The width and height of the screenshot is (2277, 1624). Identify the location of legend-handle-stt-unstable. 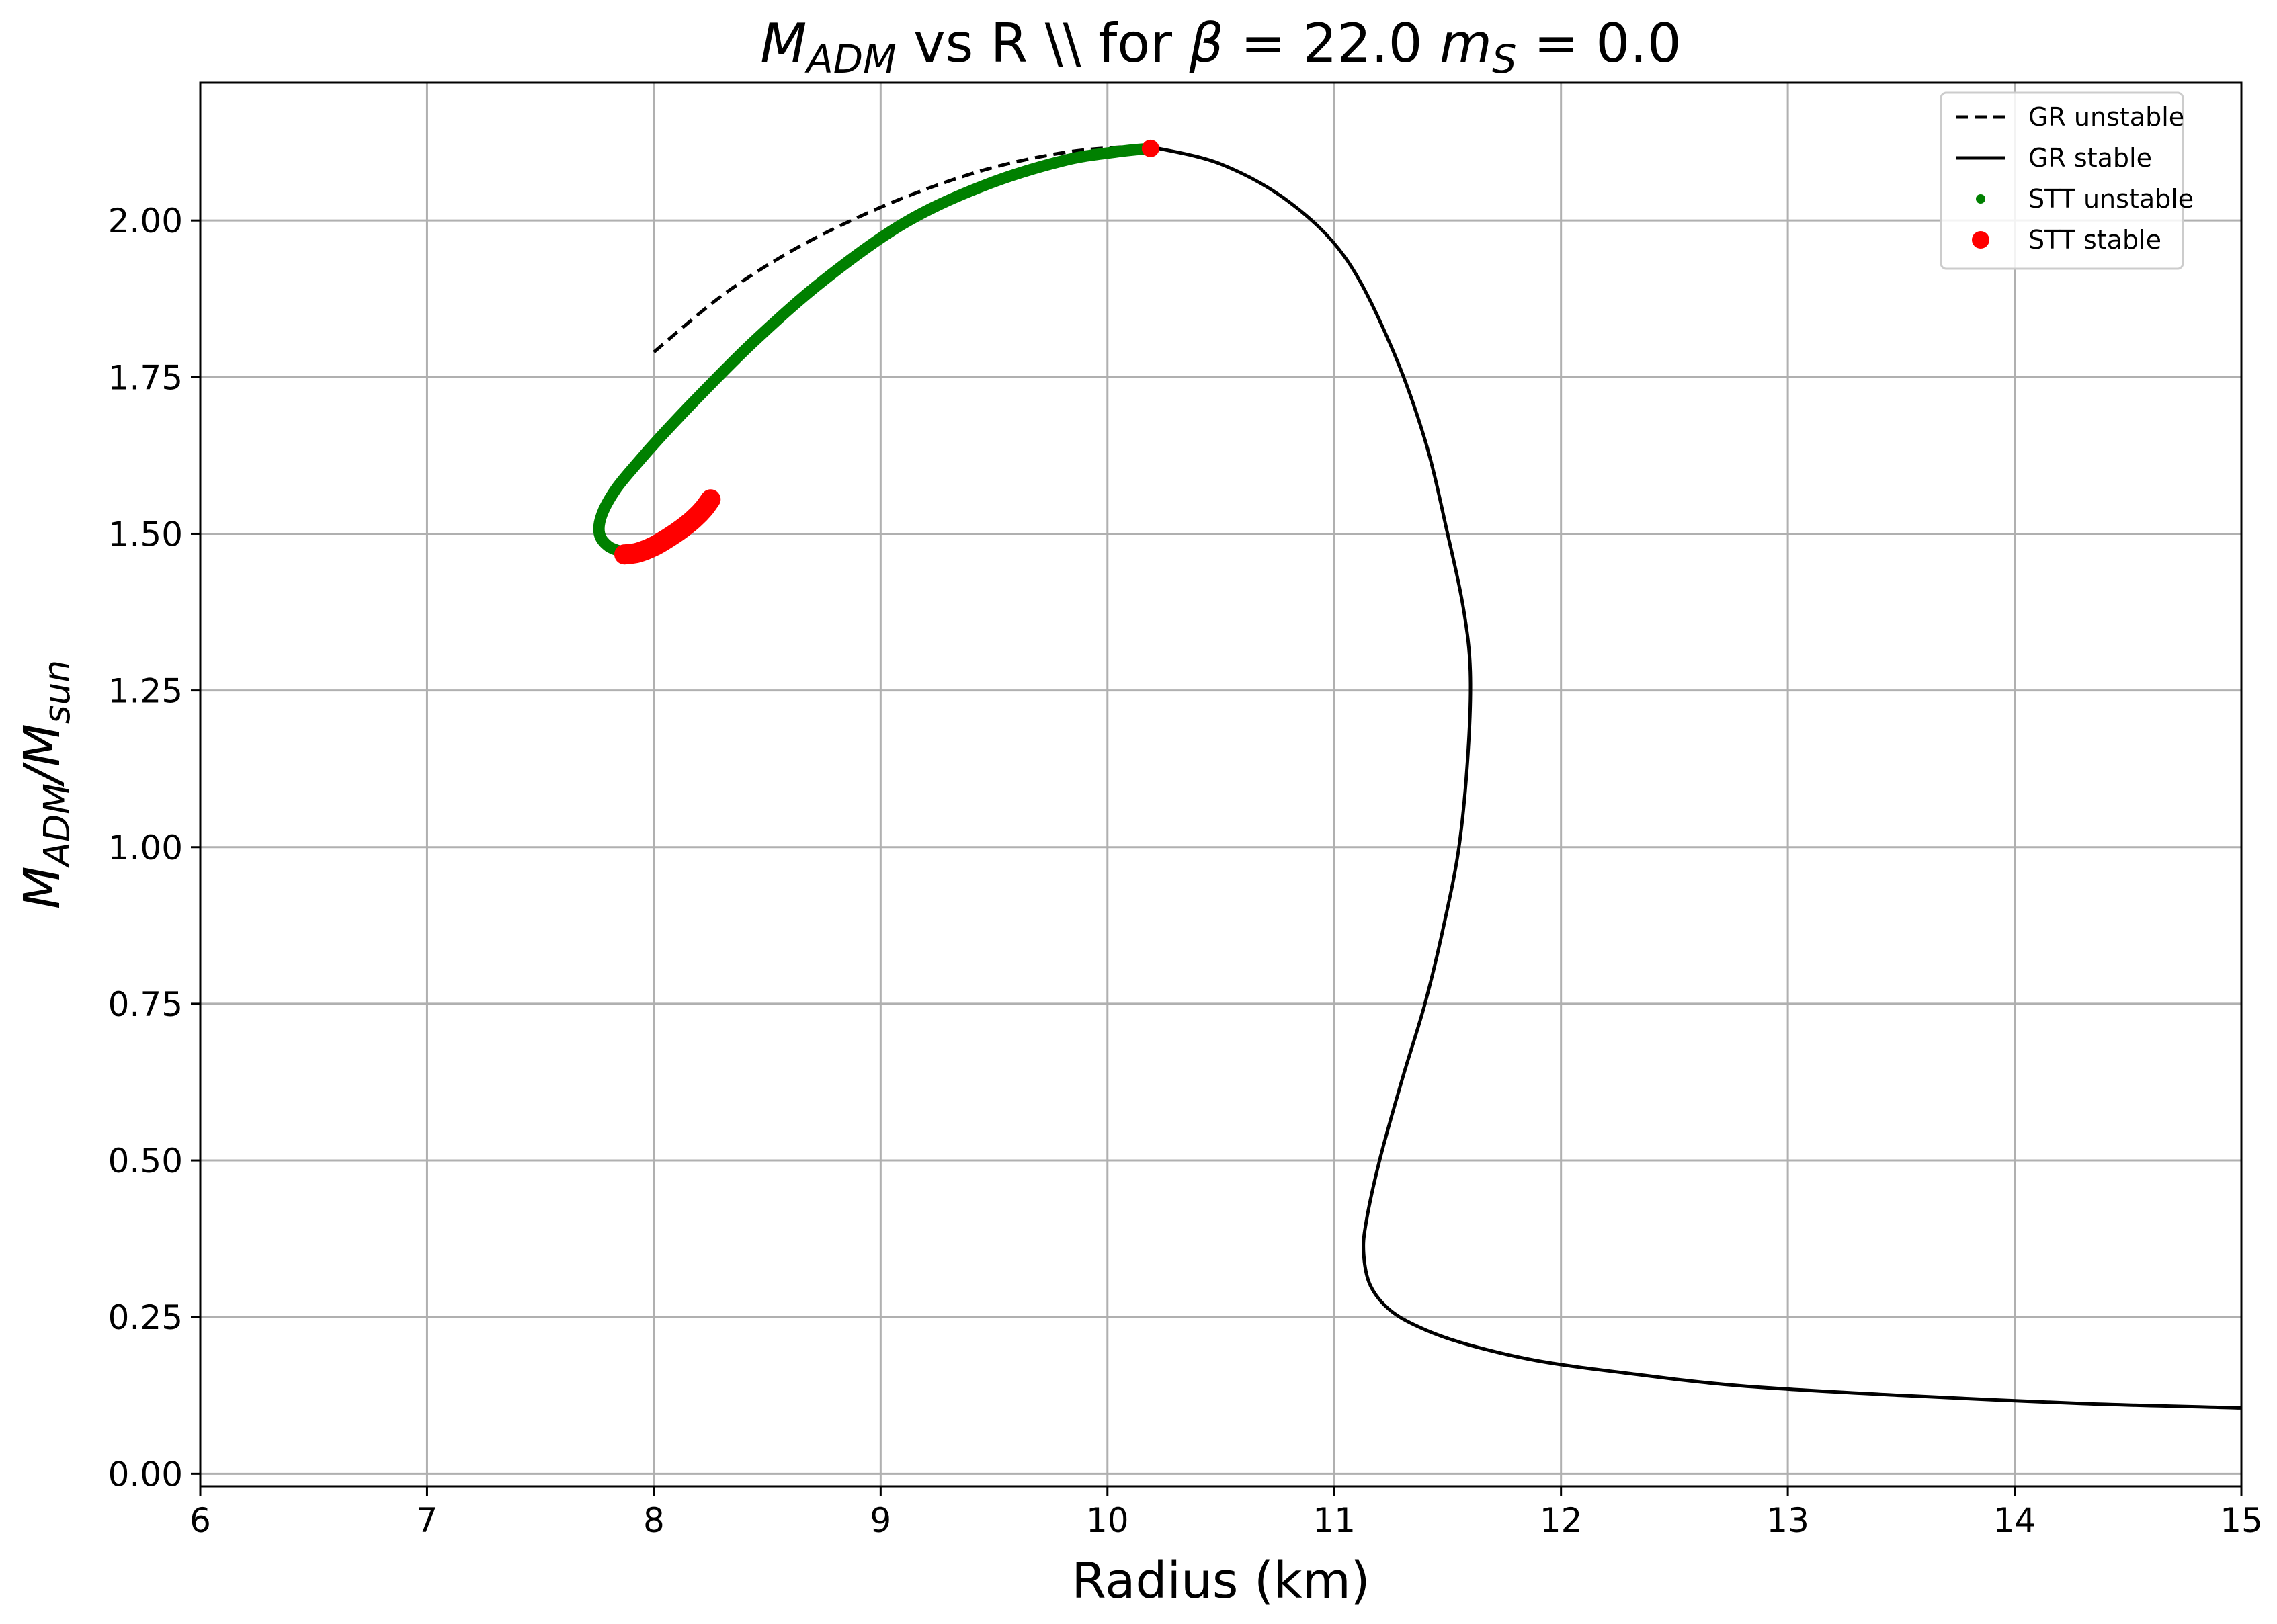
(1980, 199).